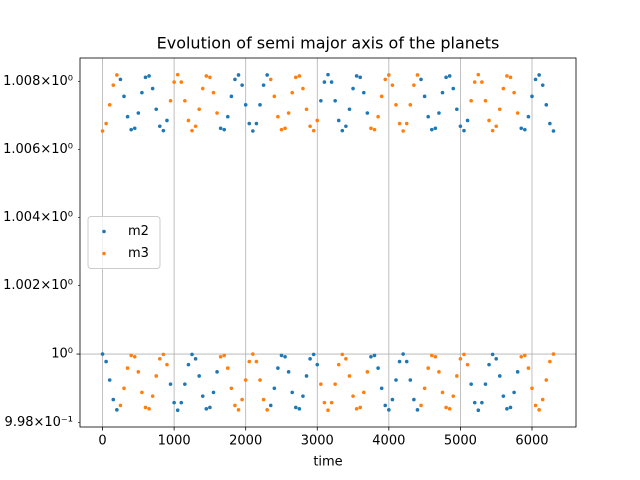  Describe the element at coordinates (124, 242) in the screenshot. I see `legend-box` at that location.